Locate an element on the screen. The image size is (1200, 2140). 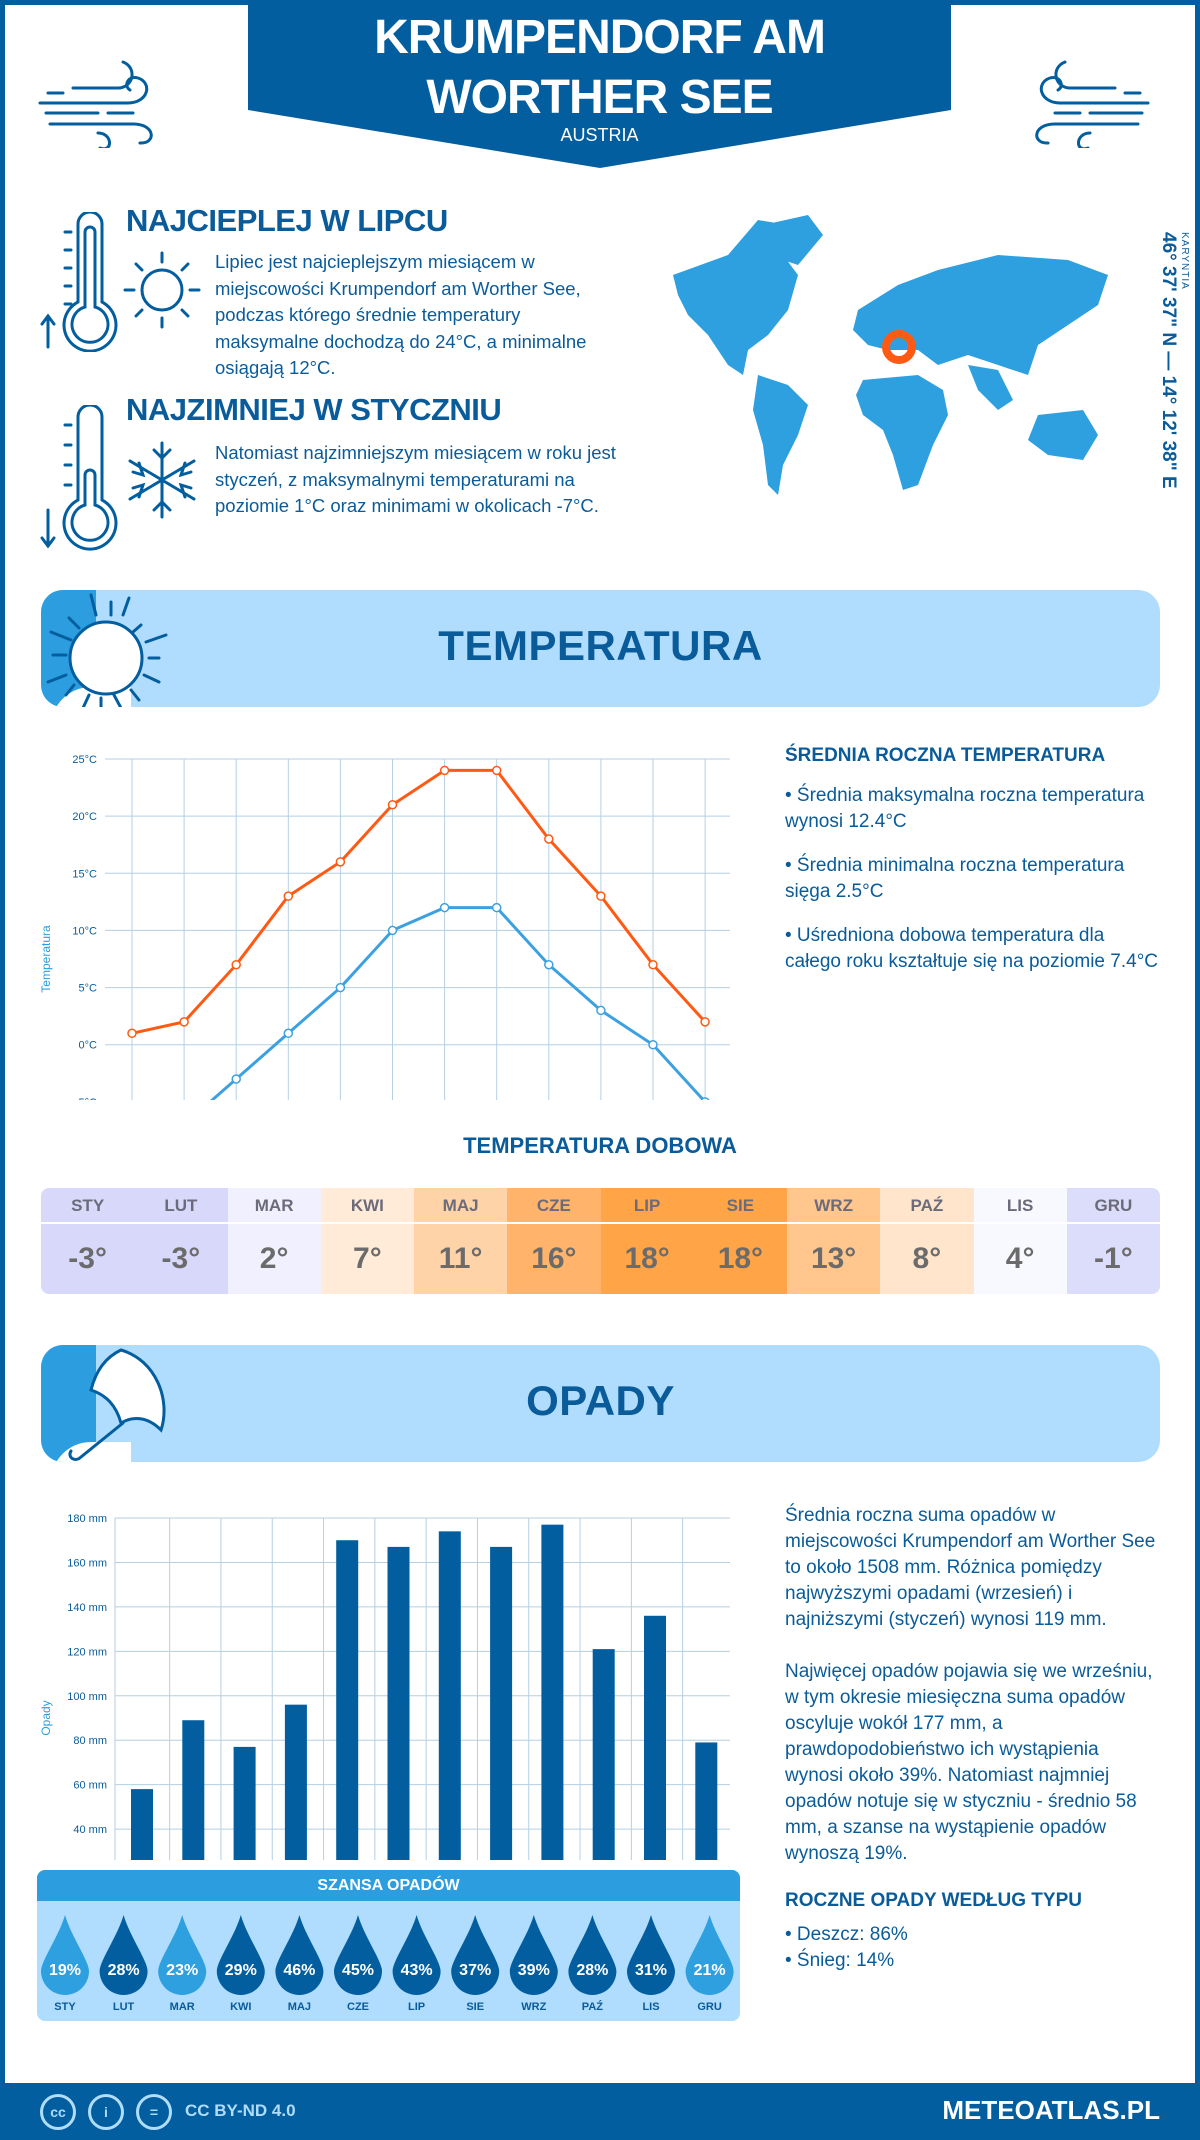
title-banner is located at coordinates (599, 84).